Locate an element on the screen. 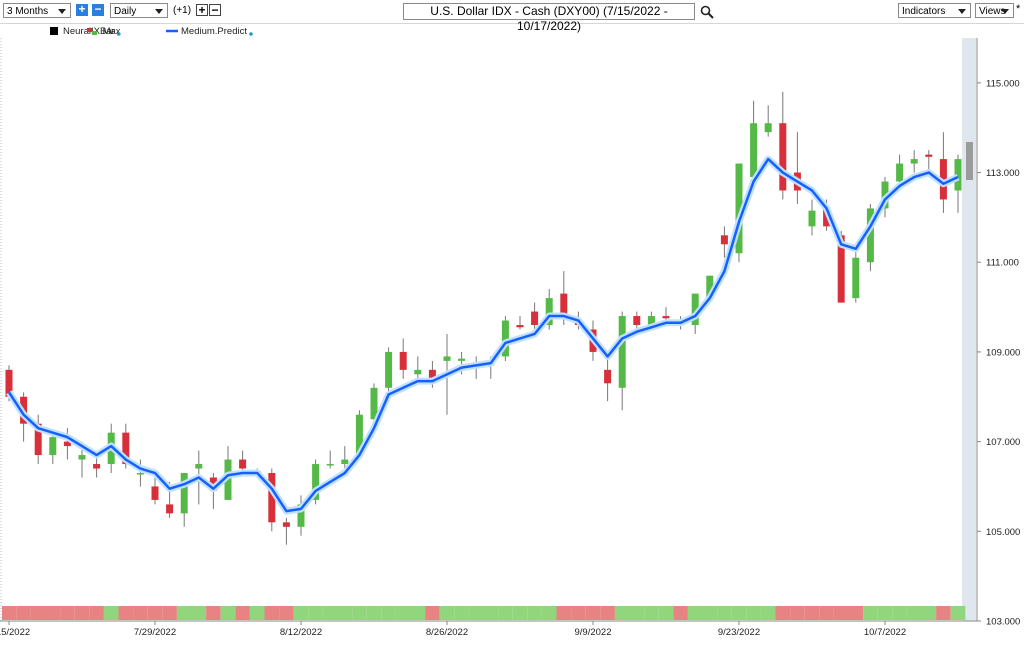 Image resolution: width=1024 pixels, height=647 pixels. legend-label: Bar is located at coordinates (107, 31).